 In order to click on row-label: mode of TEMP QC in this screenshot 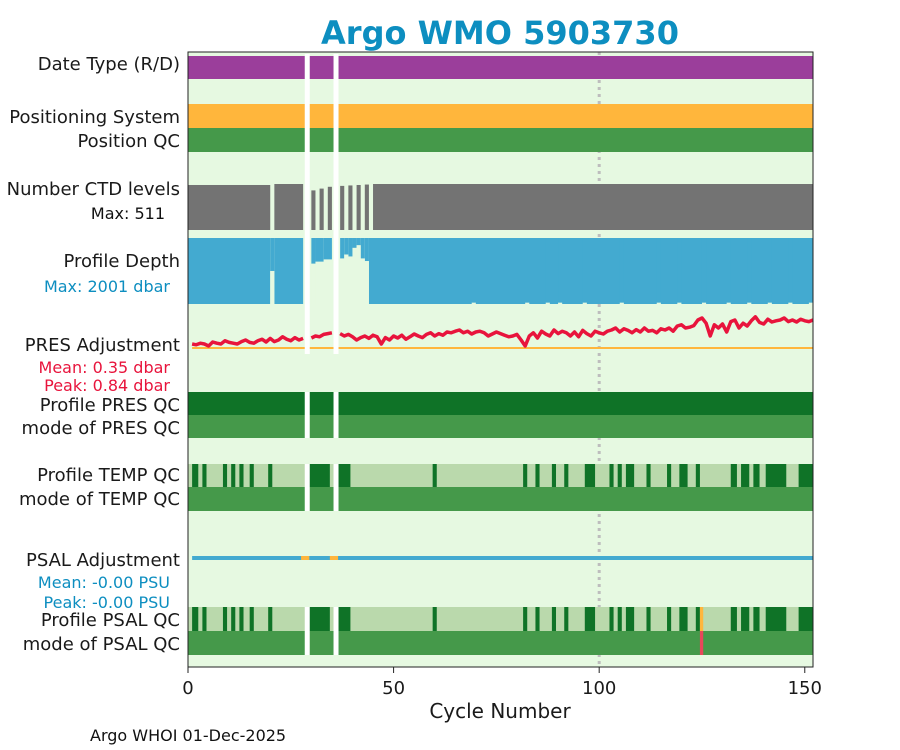, I will do `click(99, 499)`.